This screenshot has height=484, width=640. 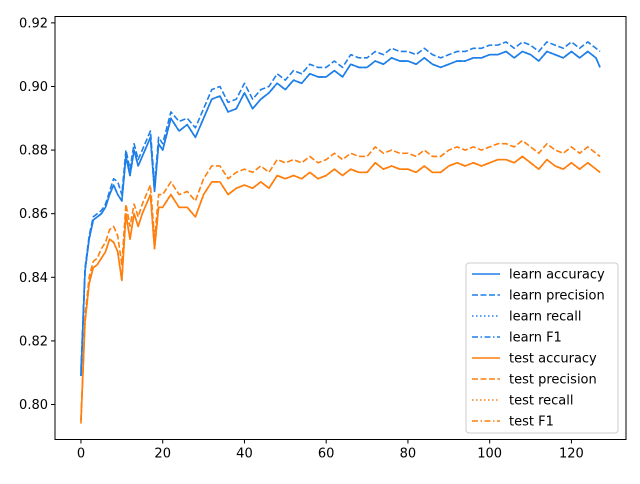 I want to click on legend-box, so click(x=542, y=348).